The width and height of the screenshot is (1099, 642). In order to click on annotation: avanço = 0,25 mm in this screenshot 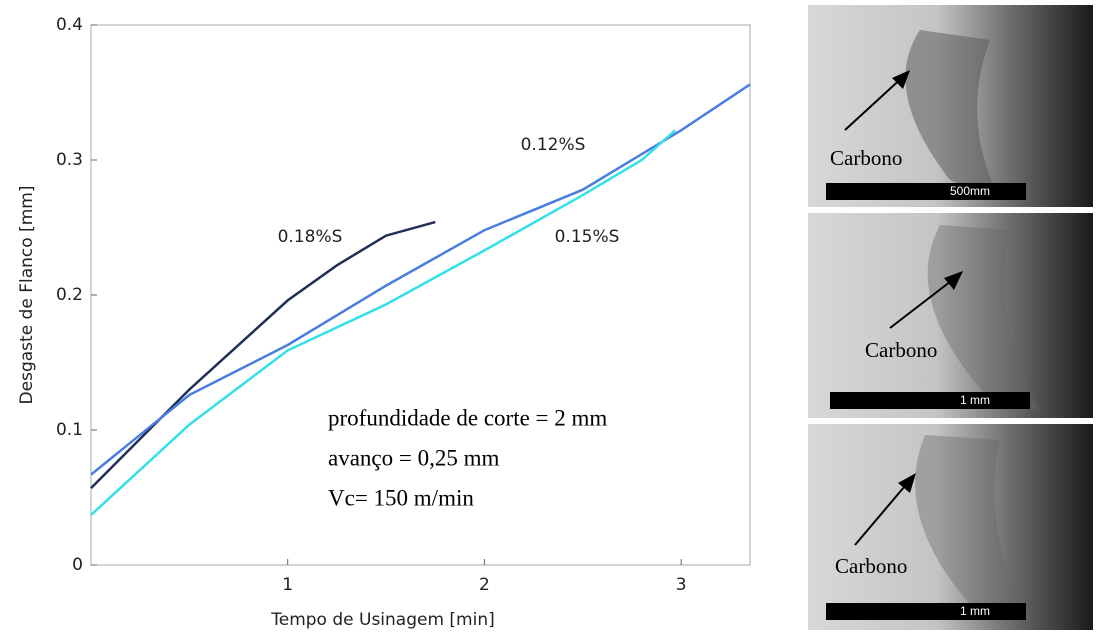, I will do `click(413, 457)`.